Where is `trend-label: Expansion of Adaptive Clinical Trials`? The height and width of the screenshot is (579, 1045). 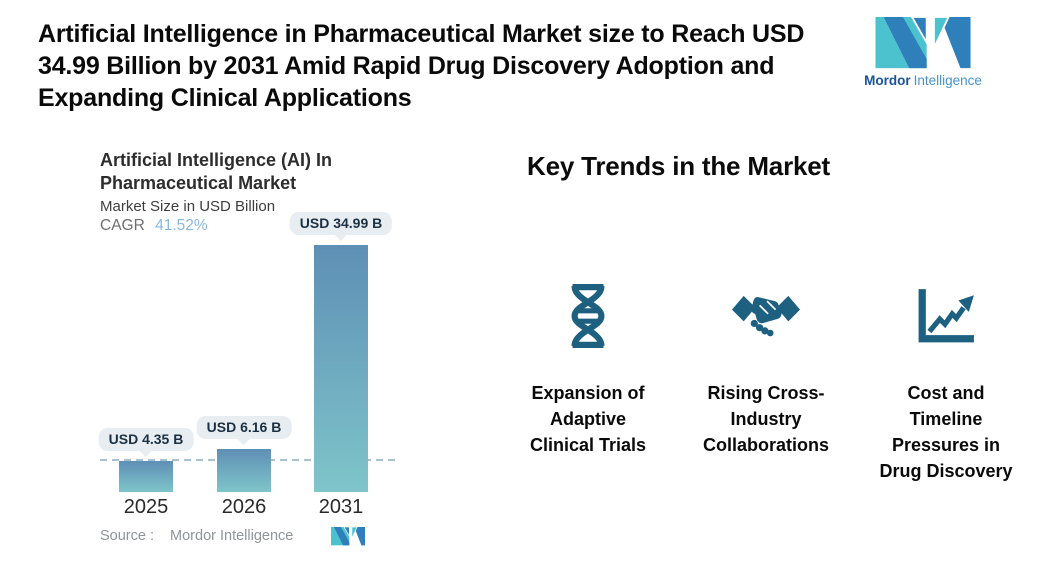 trend-label: Expansion of Adaptive Clinical Trials is located at coordinates (588, 419).